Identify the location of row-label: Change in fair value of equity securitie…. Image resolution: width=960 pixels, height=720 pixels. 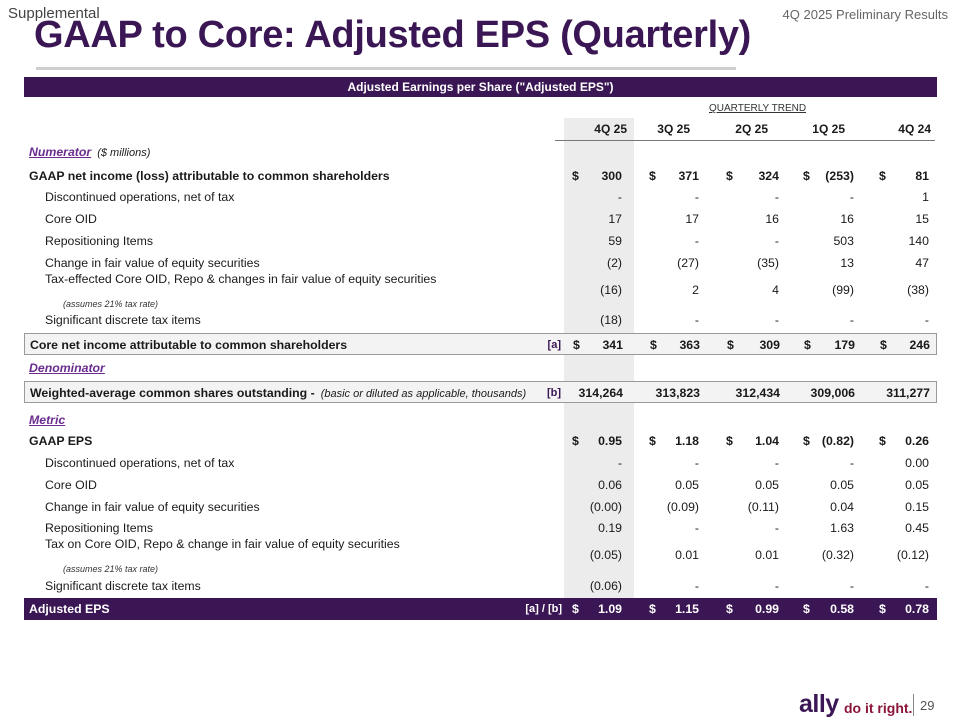
(152, 507).